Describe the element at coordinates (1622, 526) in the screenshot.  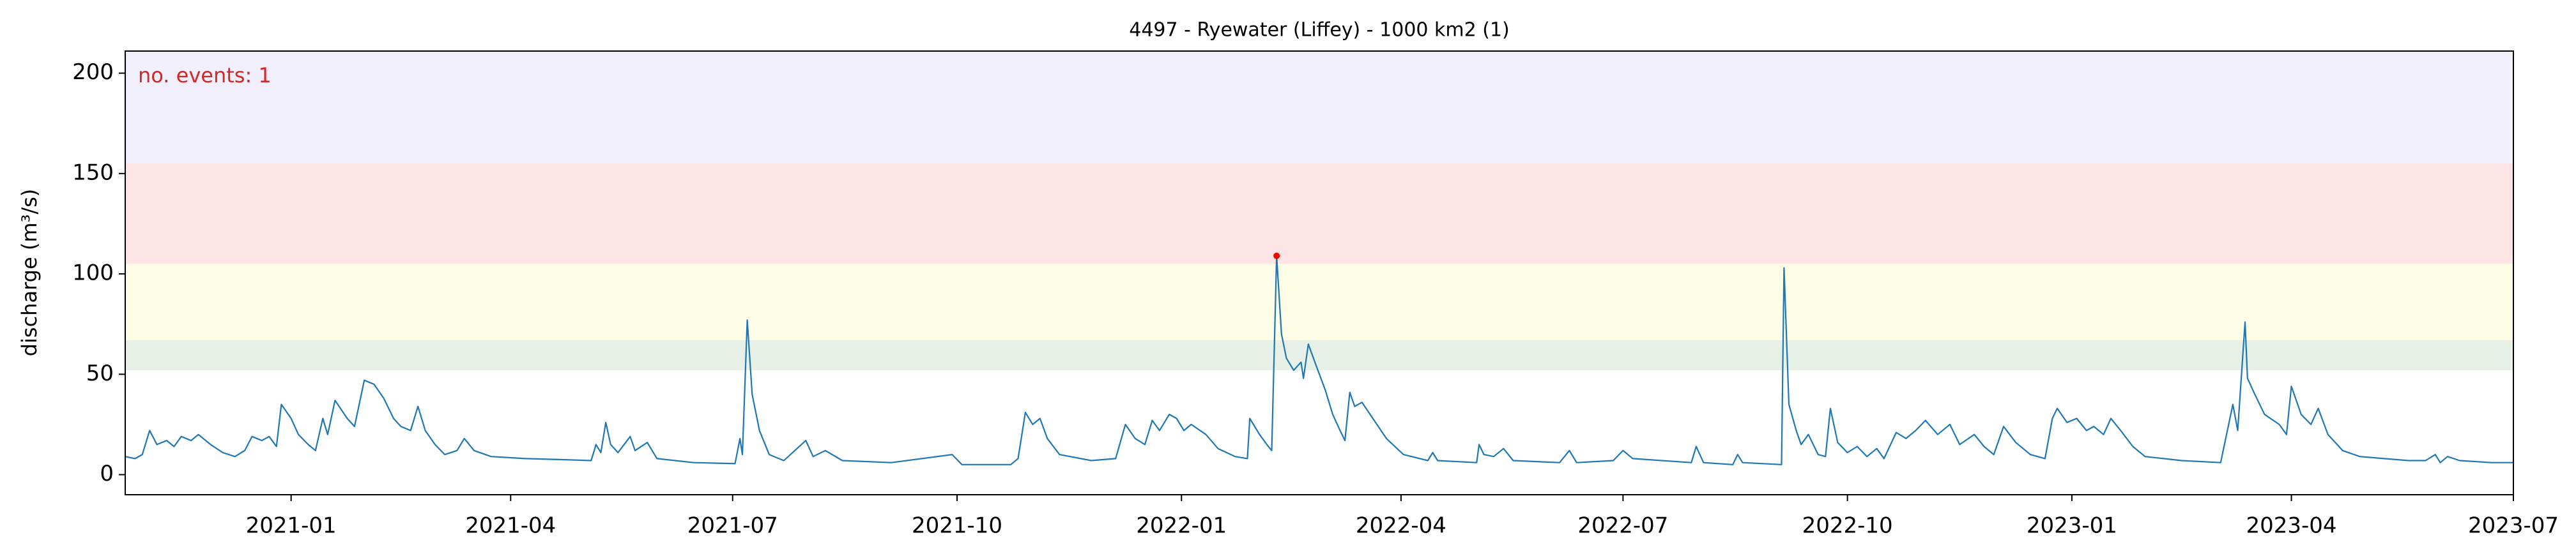
I see `x-tick-label: 2022-07` at that location.